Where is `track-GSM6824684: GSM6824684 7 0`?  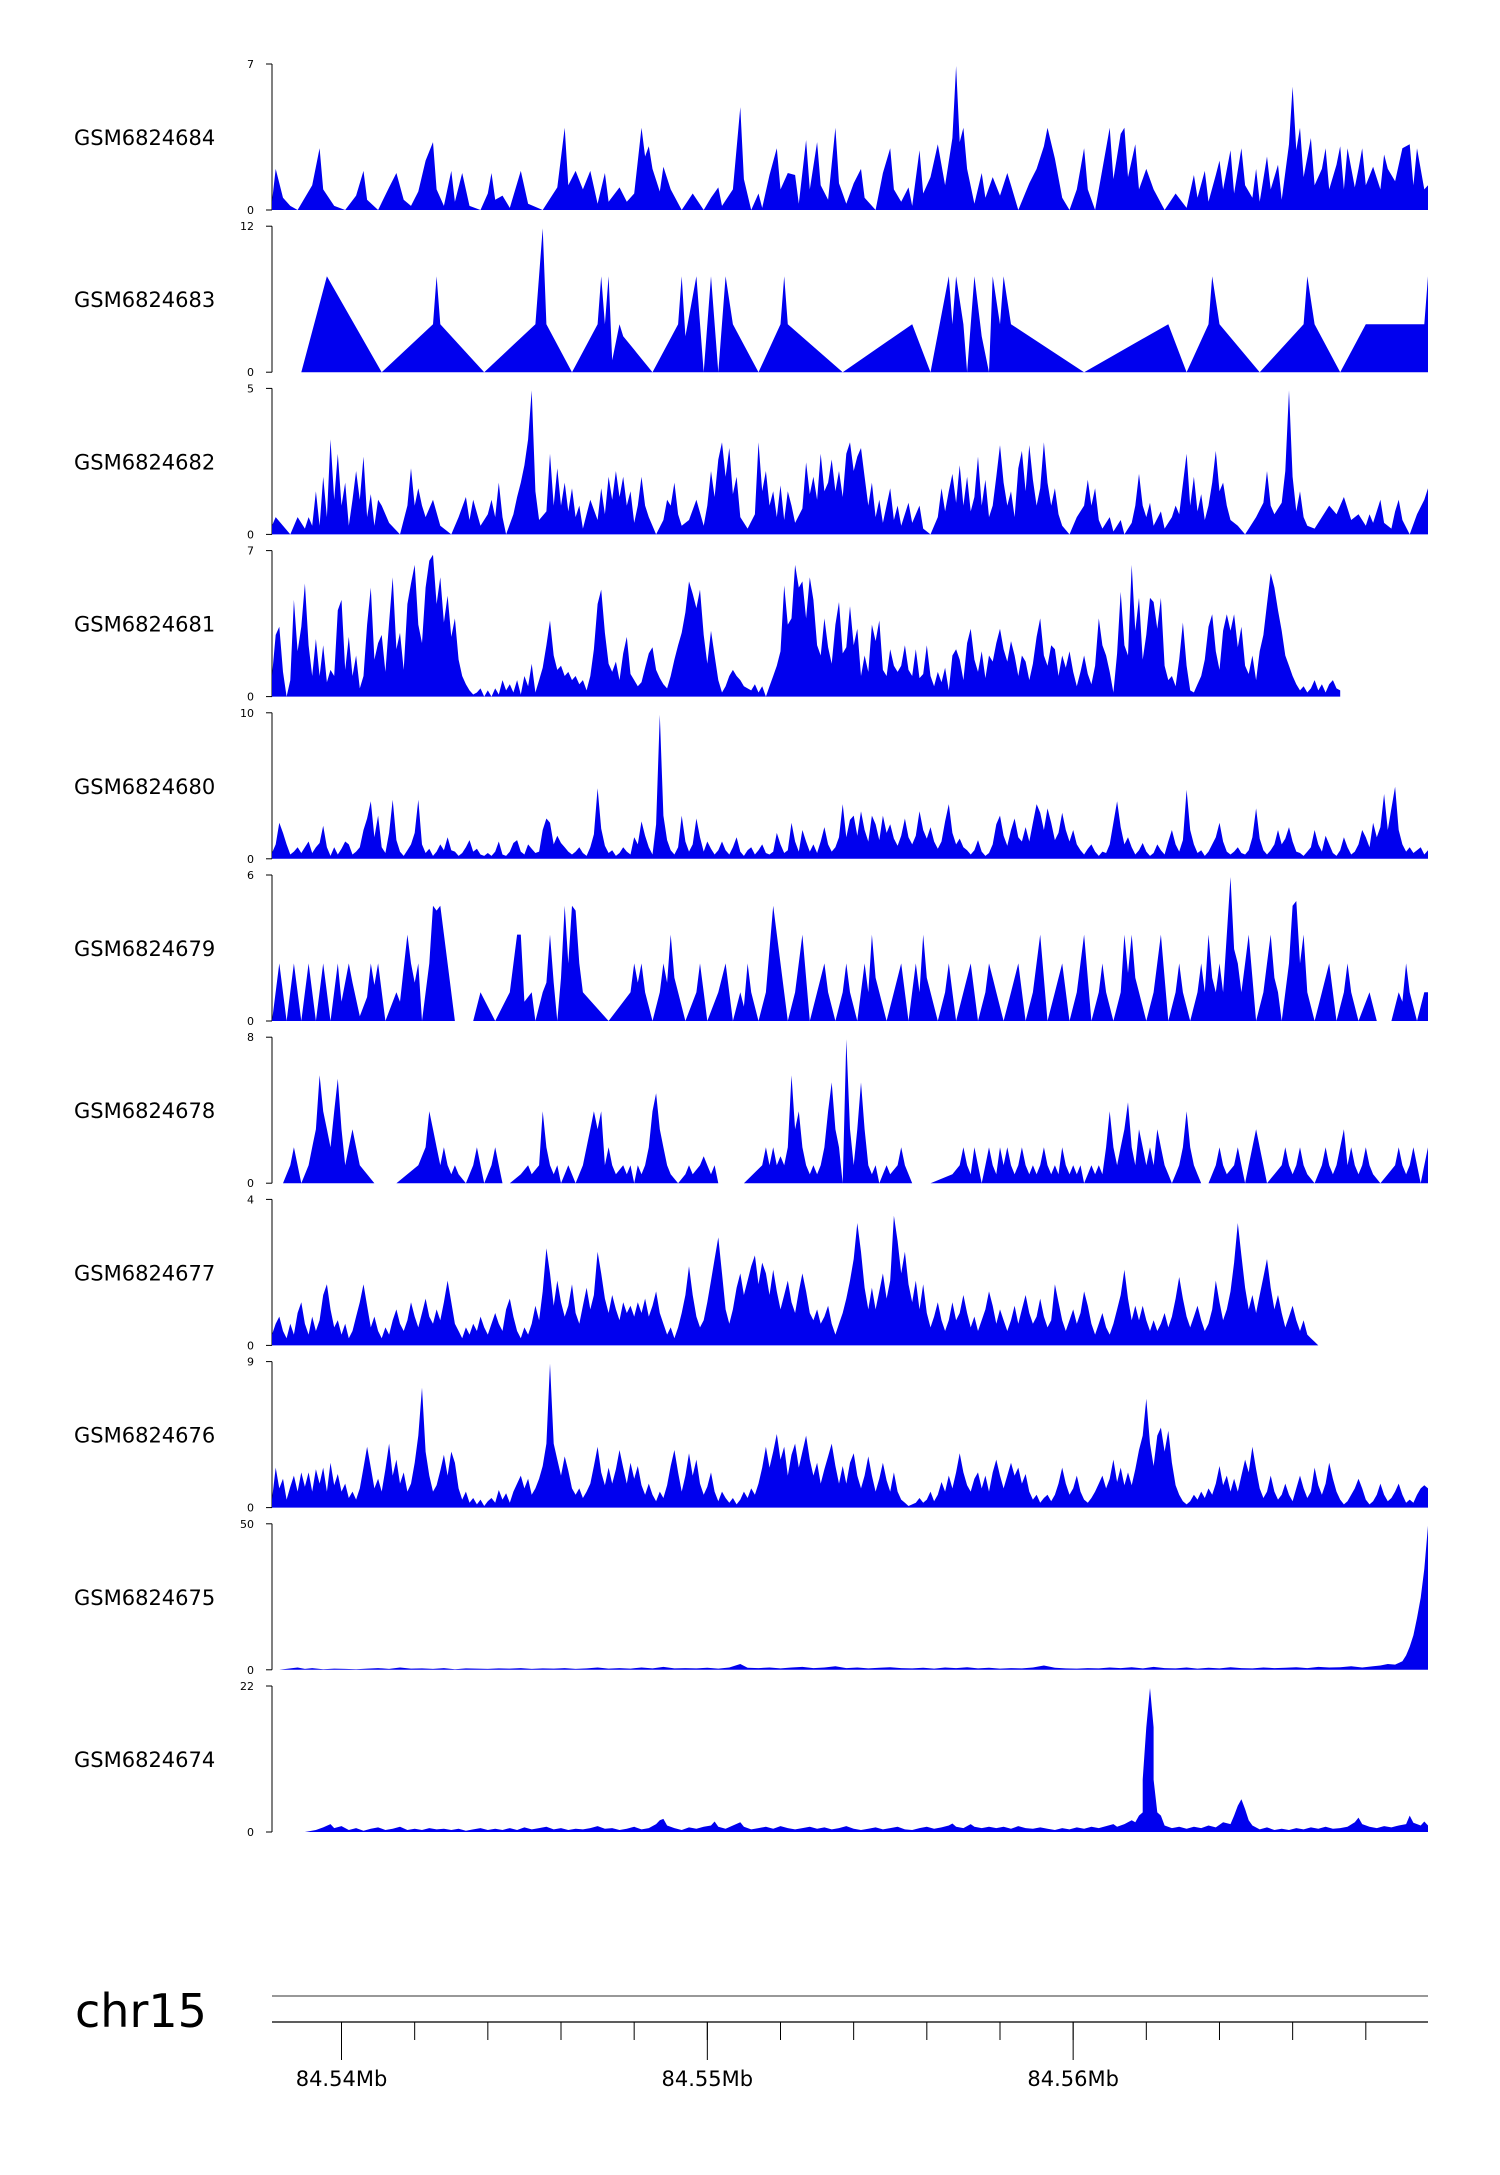
track-GSM6824684: GSM6824684 7 0 is located at coordinates (751, 137).